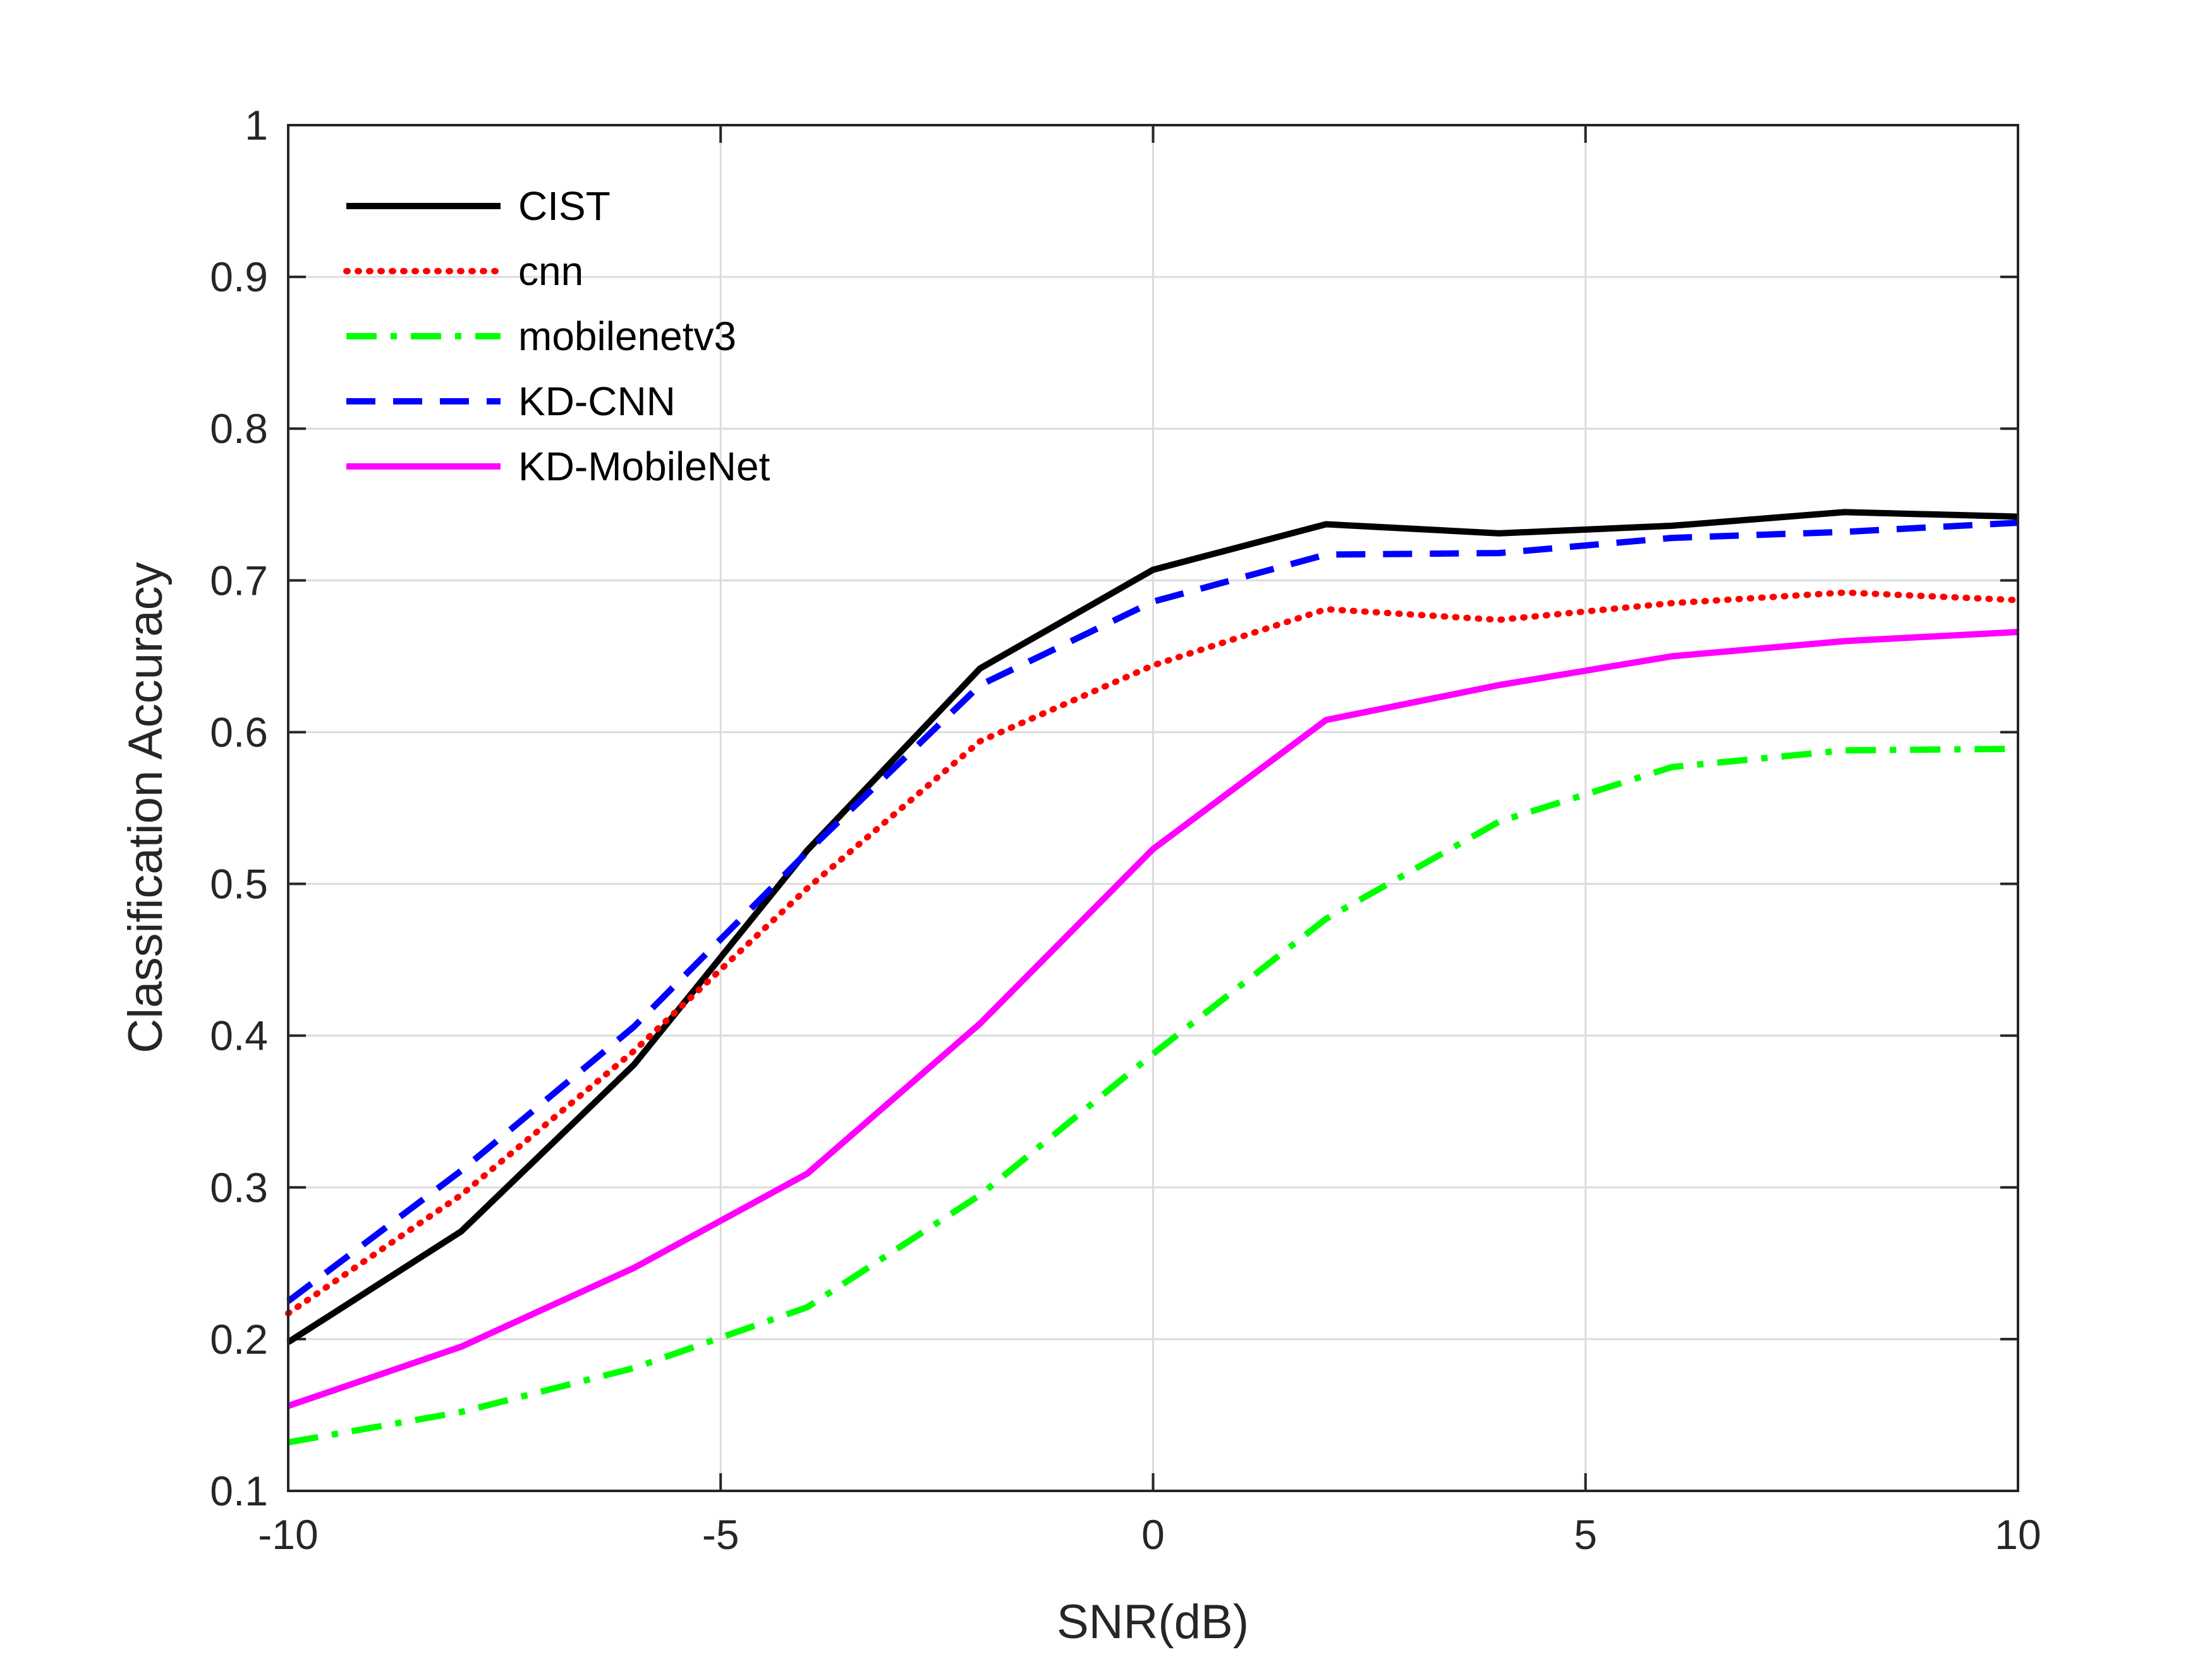 This screenshot has width=2212, height=1659. I want to click on y-tick-label: 1, so click(256, 125).